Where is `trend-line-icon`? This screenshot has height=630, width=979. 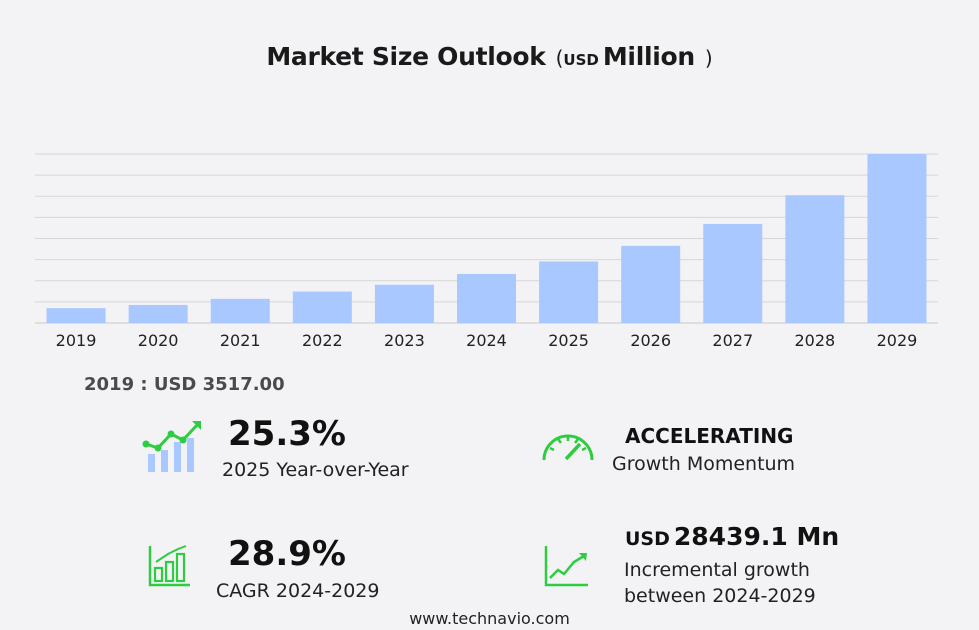 trend-line-icon is located at coordinates (566, 566).